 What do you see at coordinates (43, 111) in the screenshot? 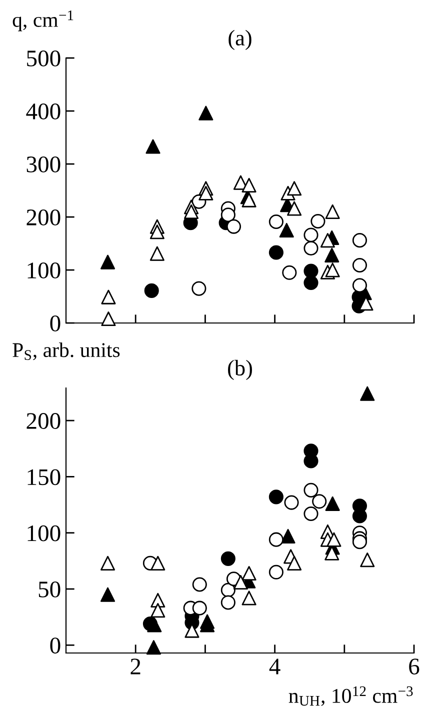
I see `y-tick-label: 400` at bounding box center [43, 111].